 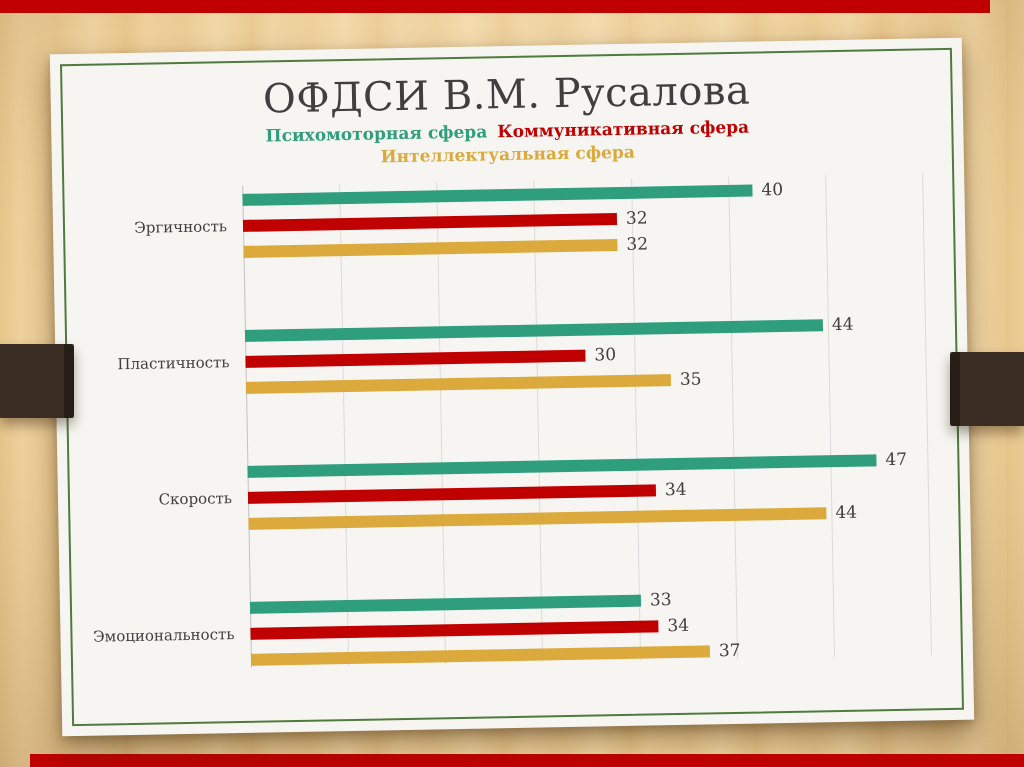 What do you see at coordinates (181, 227) in the screenshot?
I see `category-label: Эргичность` at bounding box center [181, 227].